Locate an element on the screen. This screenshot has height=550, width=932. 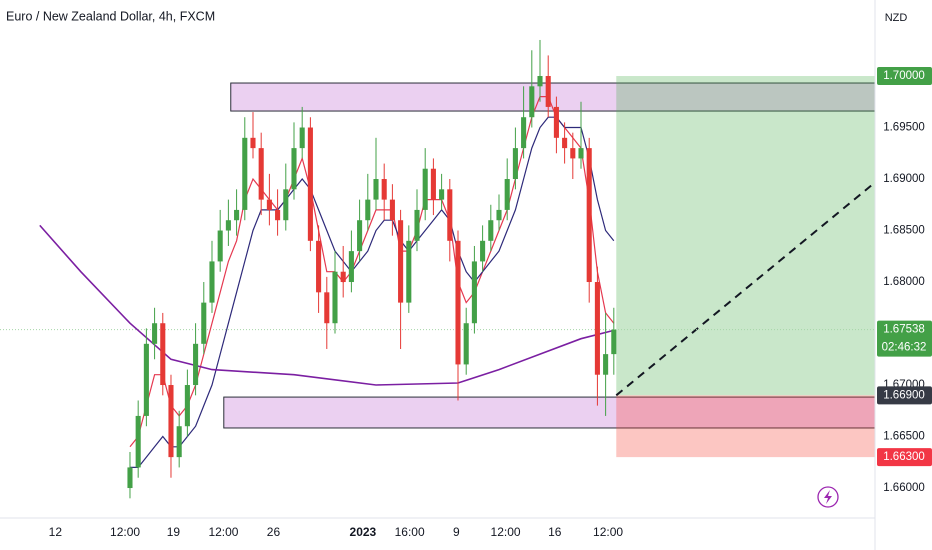
stop-tag: 1.66300 is located at coordinates (904, 457).